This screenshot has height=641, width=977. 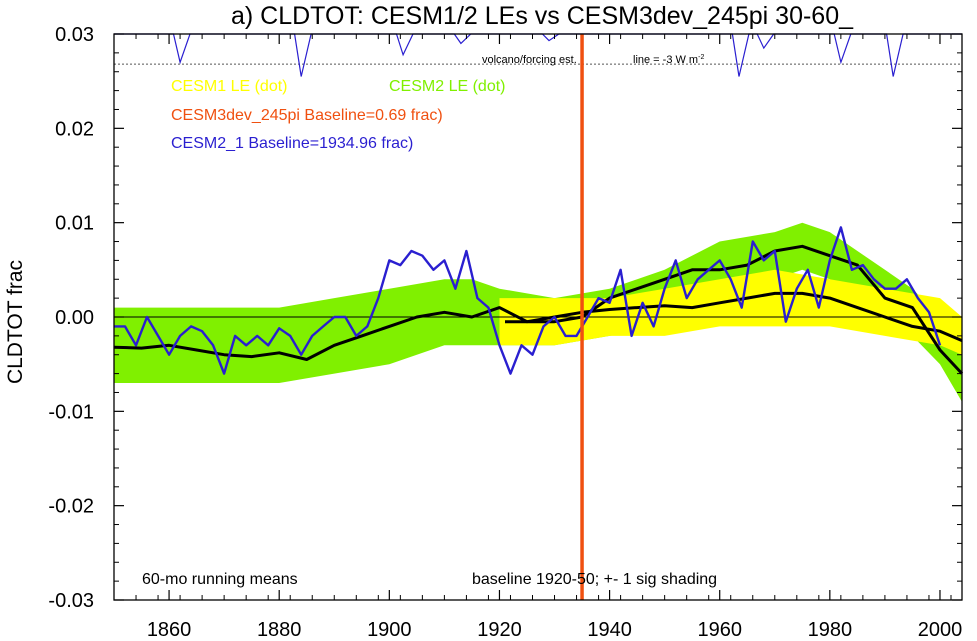 I want to click on y-tick-label: 0.00, so click(x=74, y=318).